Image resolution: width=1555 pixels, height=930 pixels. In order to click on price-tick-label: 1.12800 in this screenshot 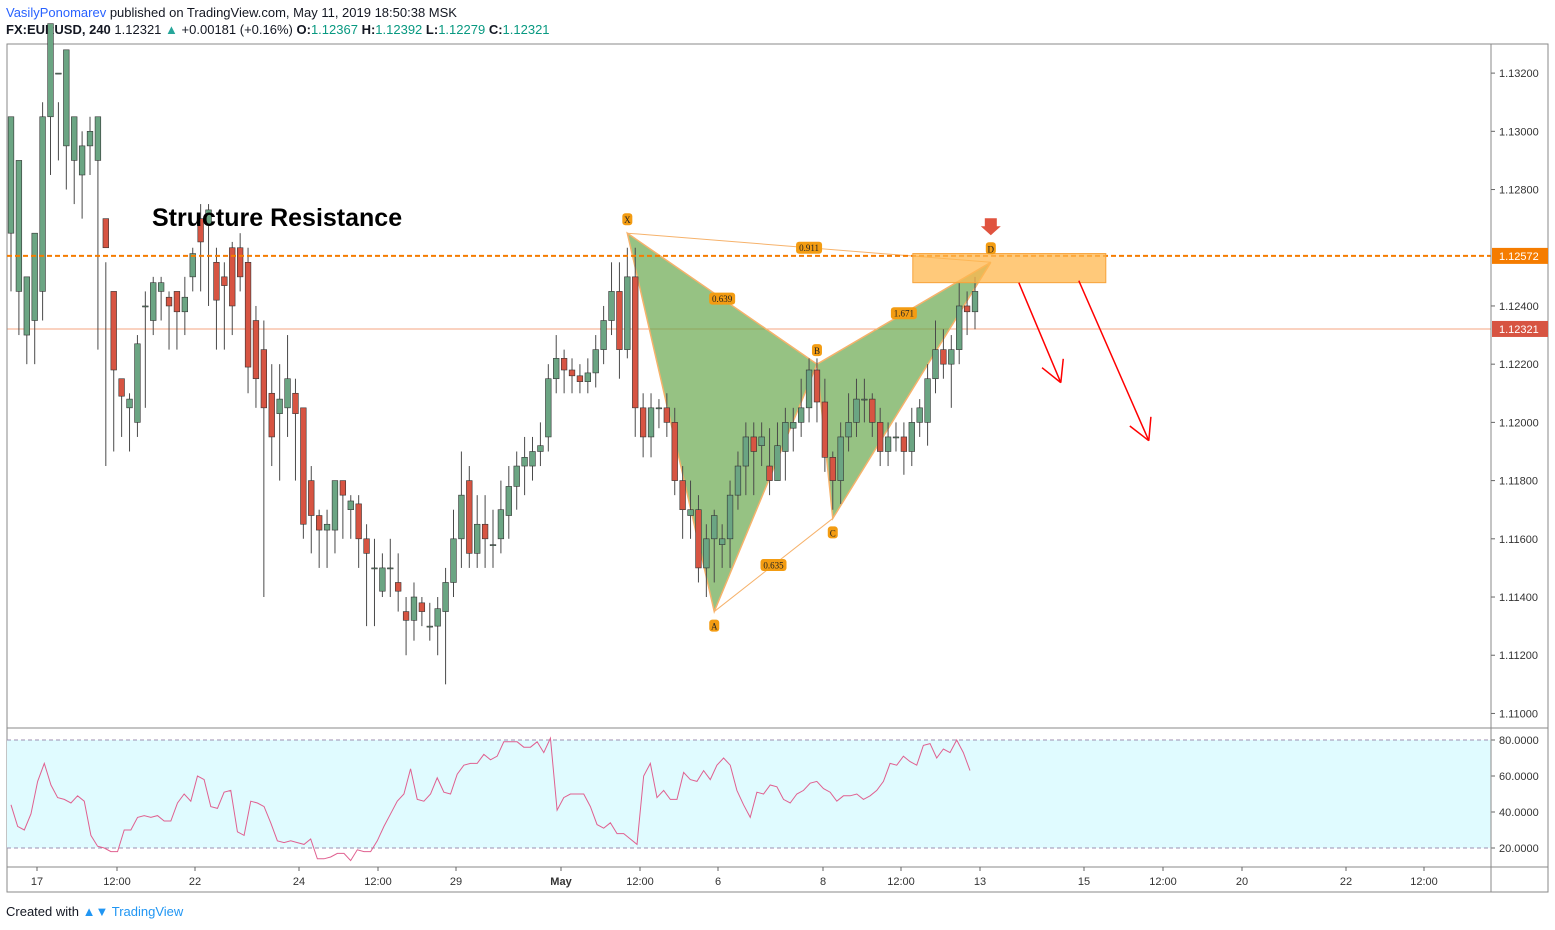, I will do `click(1519, 191)`.